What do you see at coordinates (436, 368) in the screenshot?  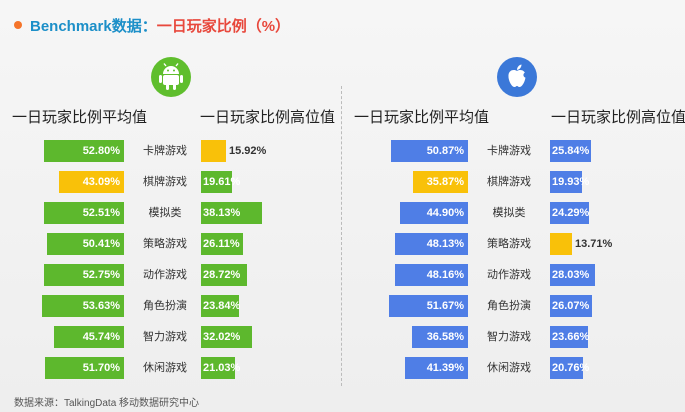 I see `ios-avg-bar: 41.39%` at bounding box center [436, 368].